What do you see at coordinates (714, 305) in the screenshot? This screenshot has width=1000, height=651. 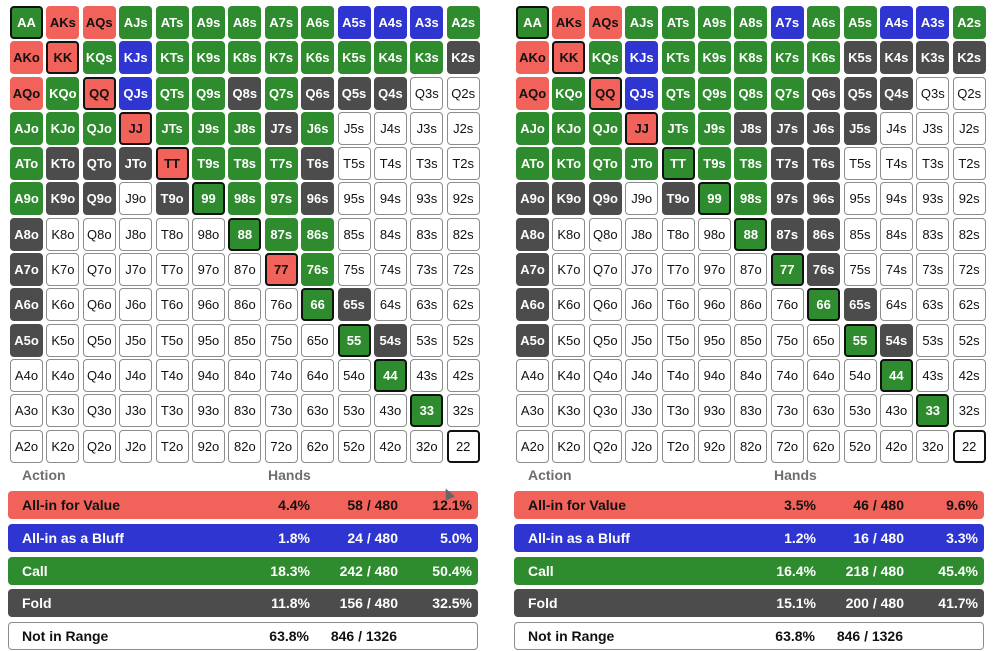 I see `hand-cell: 96o` at bounding box center [714, 305].